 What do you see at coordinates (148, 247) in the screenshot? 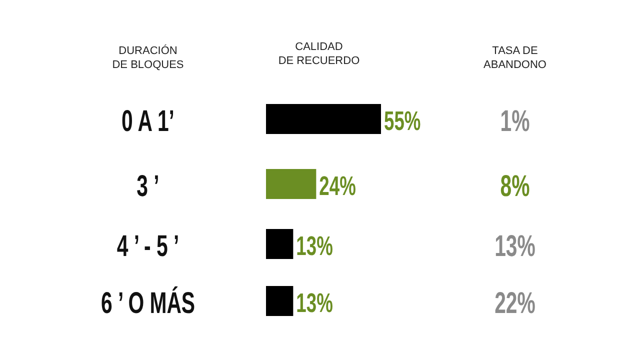
I see `y-tick-label: 4 ’ - 5 ’` at bounding box center [148, 247].